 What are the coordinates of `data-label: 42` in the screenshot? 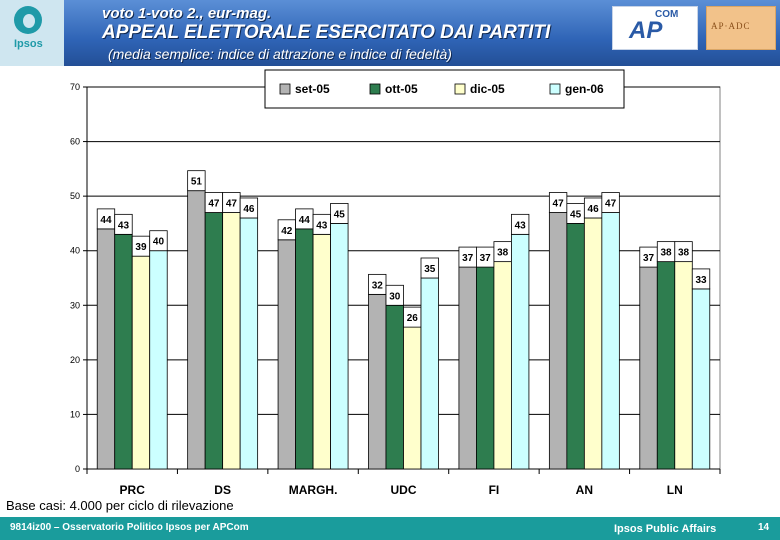 It's located at (287, 231).